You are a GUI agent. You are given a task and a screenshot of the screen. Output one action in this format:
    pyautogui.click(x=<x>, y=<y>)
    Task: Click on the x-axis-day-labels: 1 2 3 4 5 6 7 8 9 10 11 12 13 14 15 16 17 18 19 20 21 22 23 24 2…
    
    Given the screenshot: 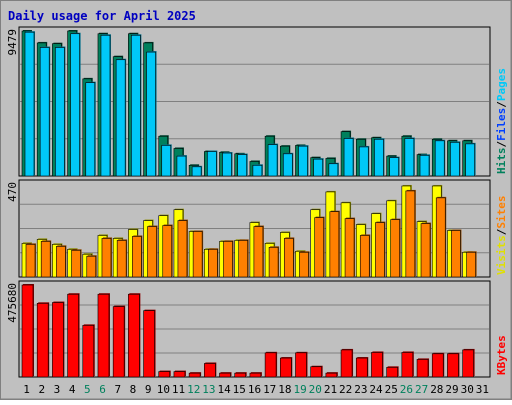 What is the action you would take?
    pyautogui.click(x=256, y=389)
    